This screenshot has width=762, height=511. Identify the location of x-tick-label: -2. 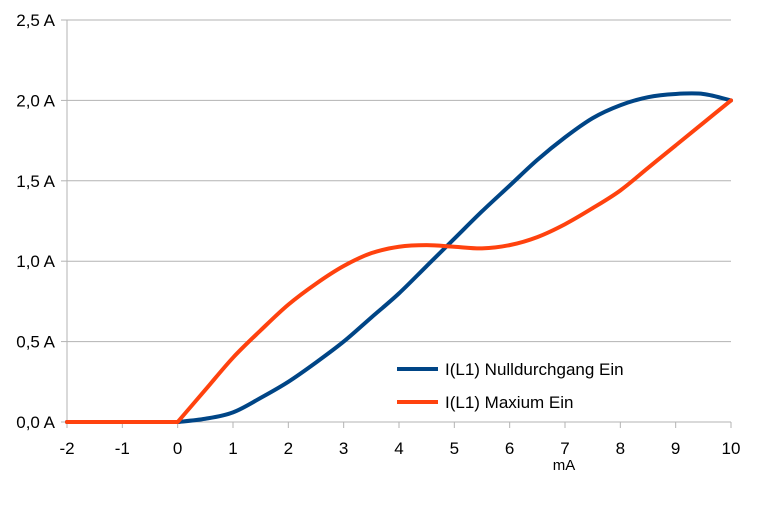
(66, 448).